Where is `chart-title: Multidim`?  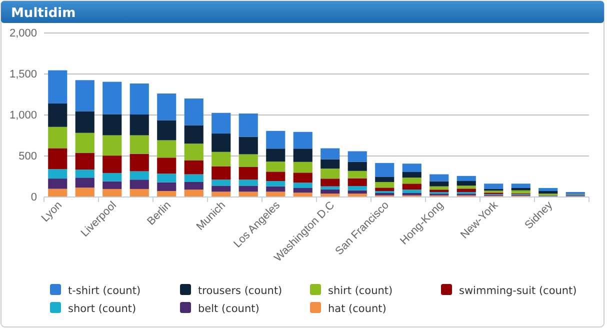 chart-title: Multidim is located at coordinates (43, 13).